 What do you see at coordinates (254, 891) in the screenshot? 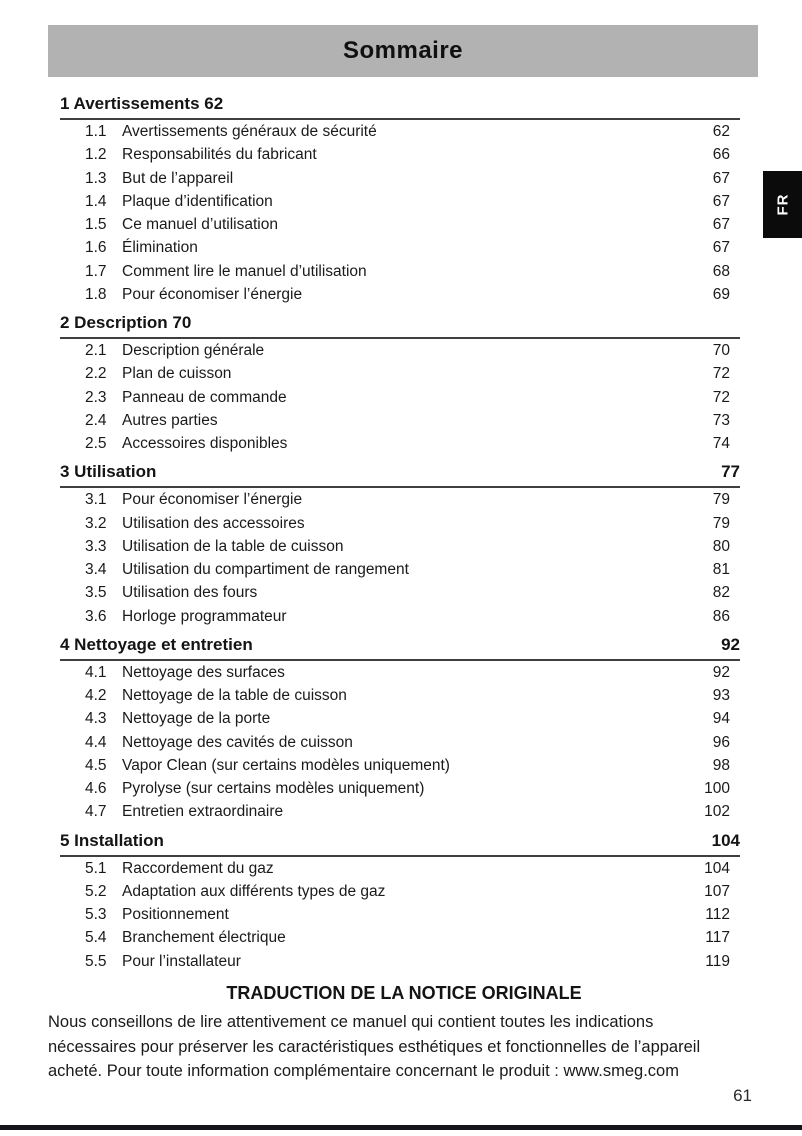
I see `toc-entry-label: Adaptation aux différents types de gaz` at bounding box center [254, 891].